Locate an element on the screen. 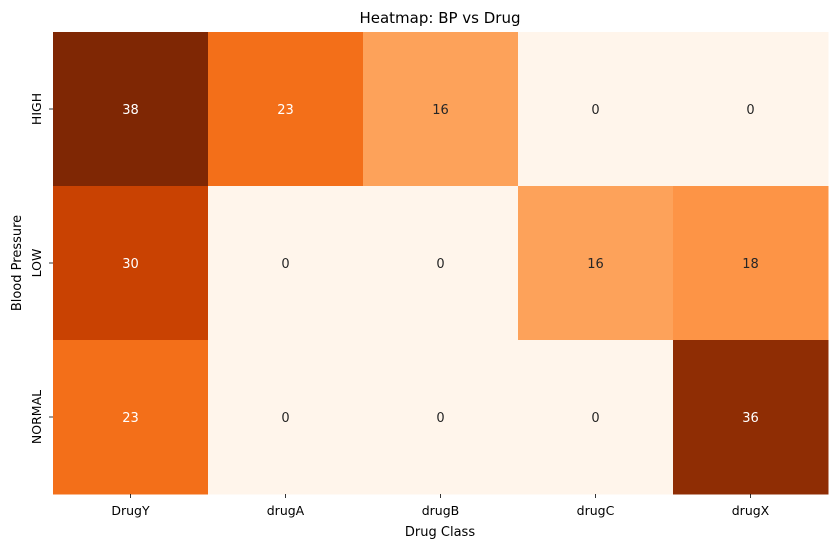 Image resolution: width=838 pixels, height=547 pixels. heatmap-cell-normal-drugy is located at coordinates (131, 417).